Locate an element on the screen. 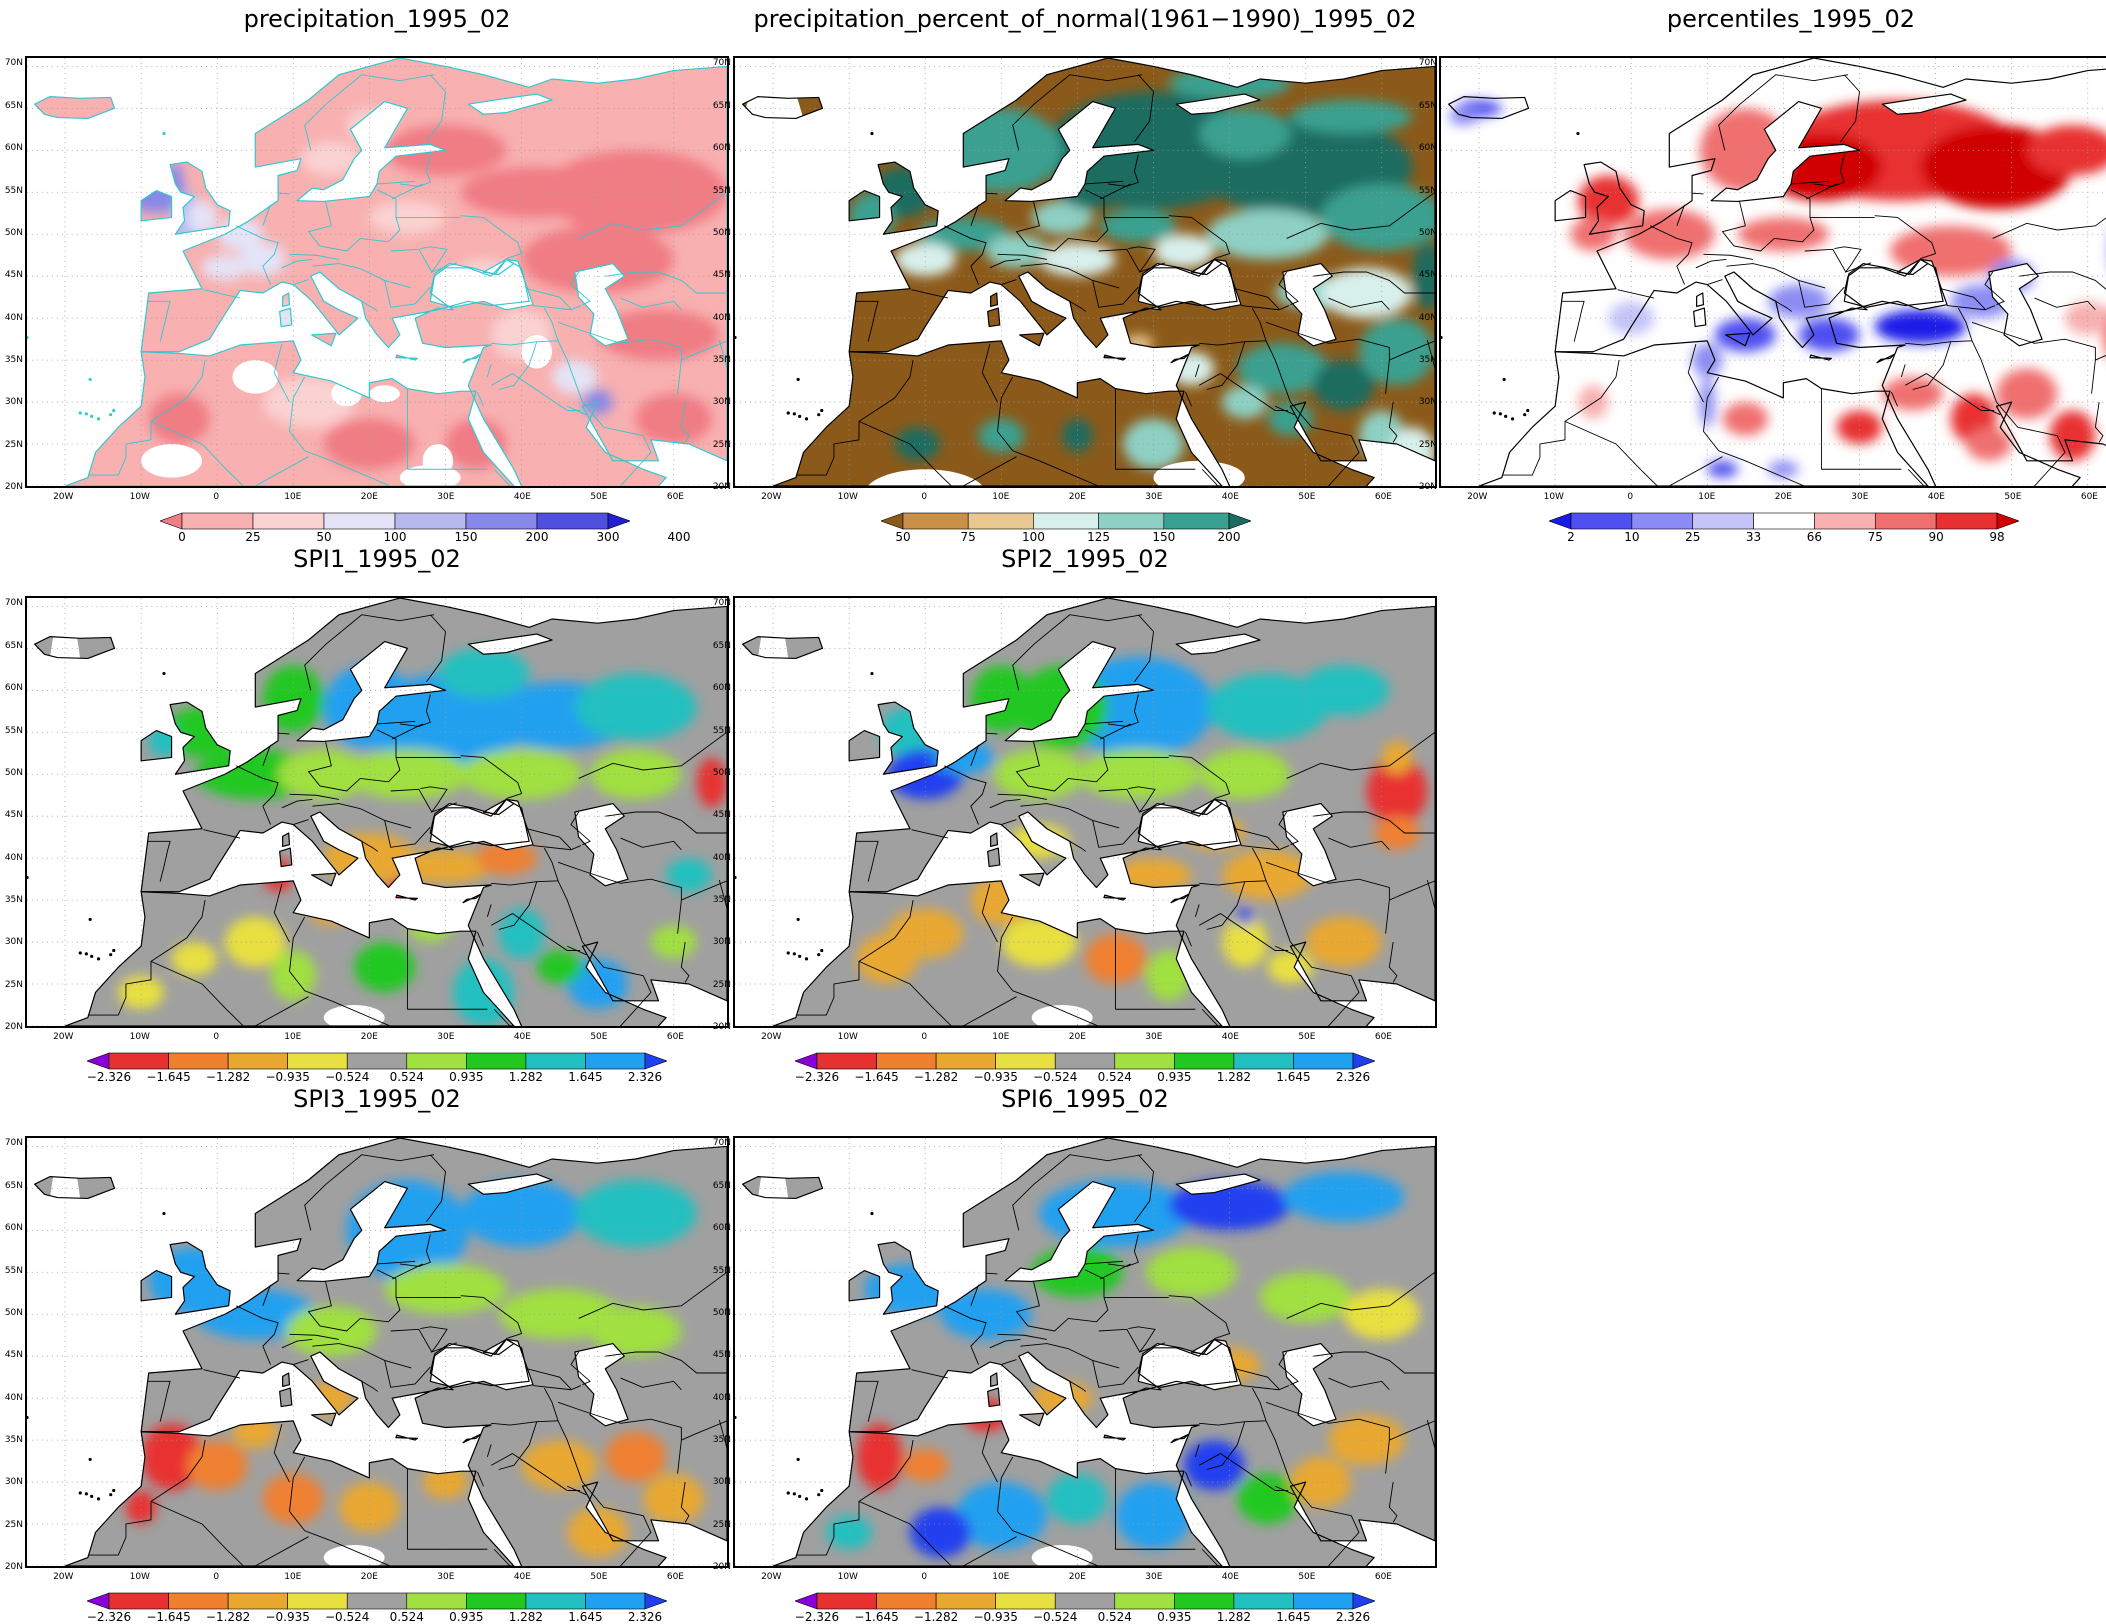 This screenshot has height=1624, width=2106. map-canvas is located at coordinates (377, 812).